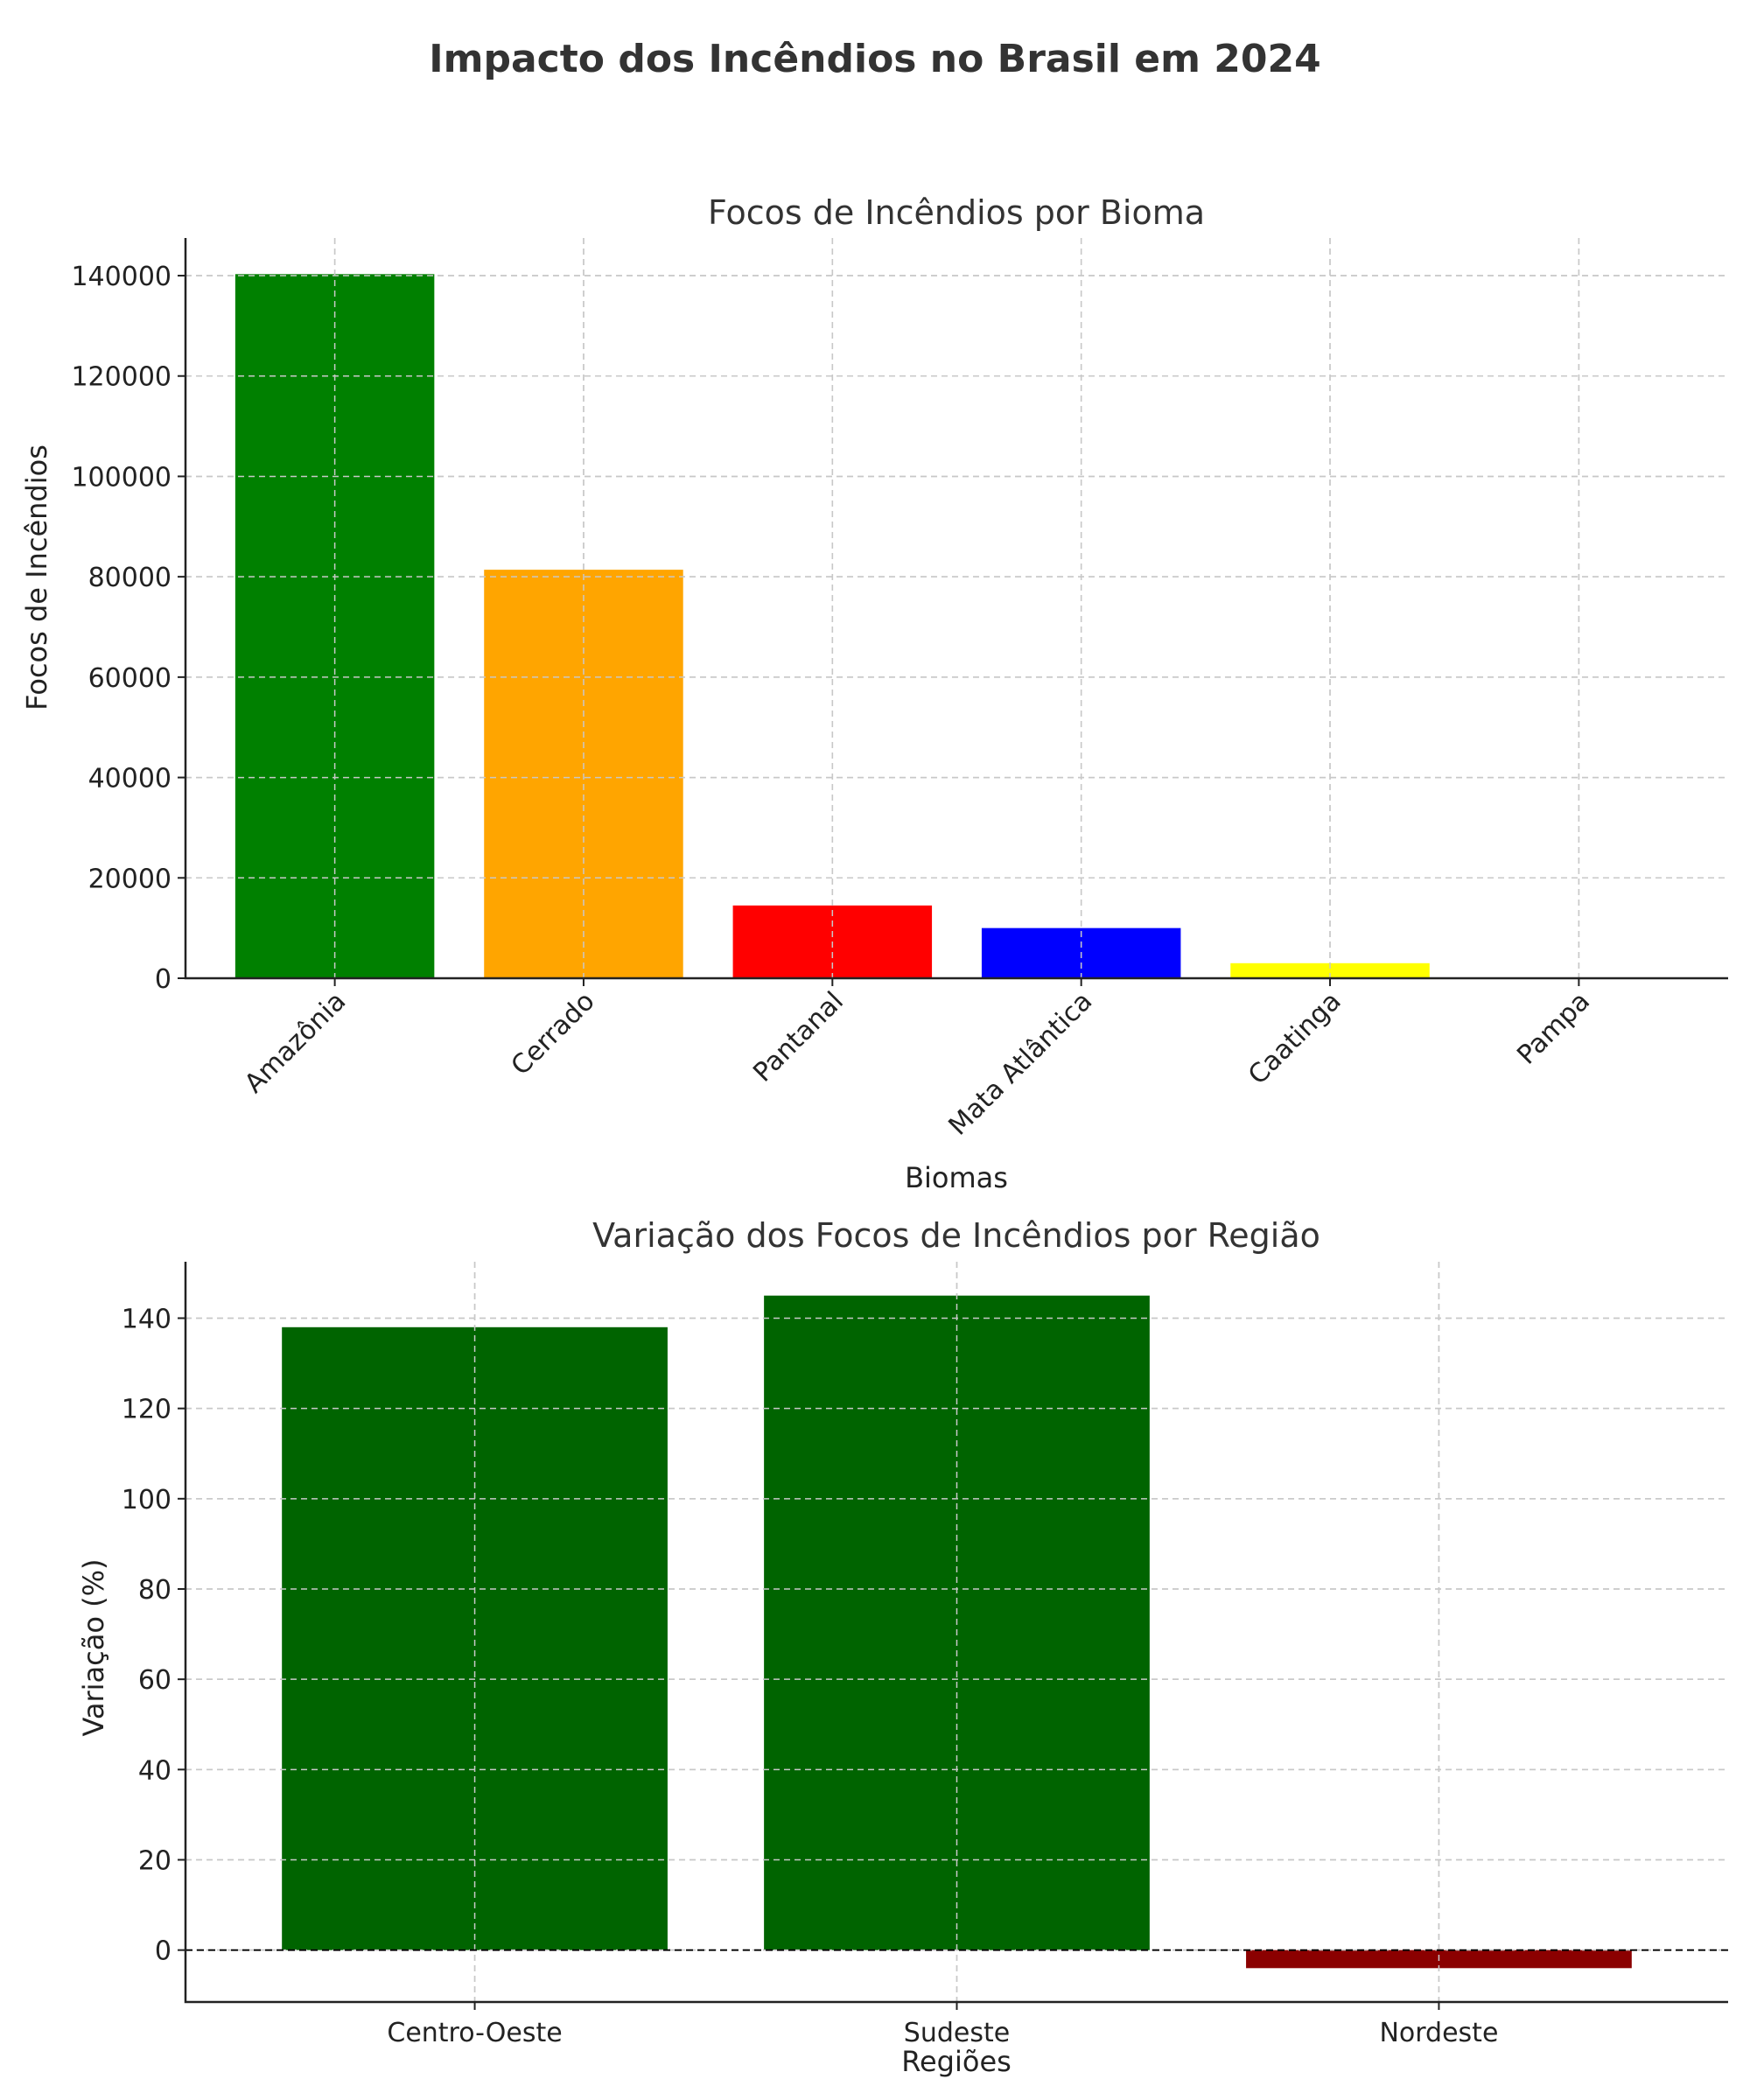 This screenshot has width=1750, height=2100. Describe the element at coordinates (1021, 1064) in the screenshot. I see `x-tick-label: Mata Atlântica` at that location.